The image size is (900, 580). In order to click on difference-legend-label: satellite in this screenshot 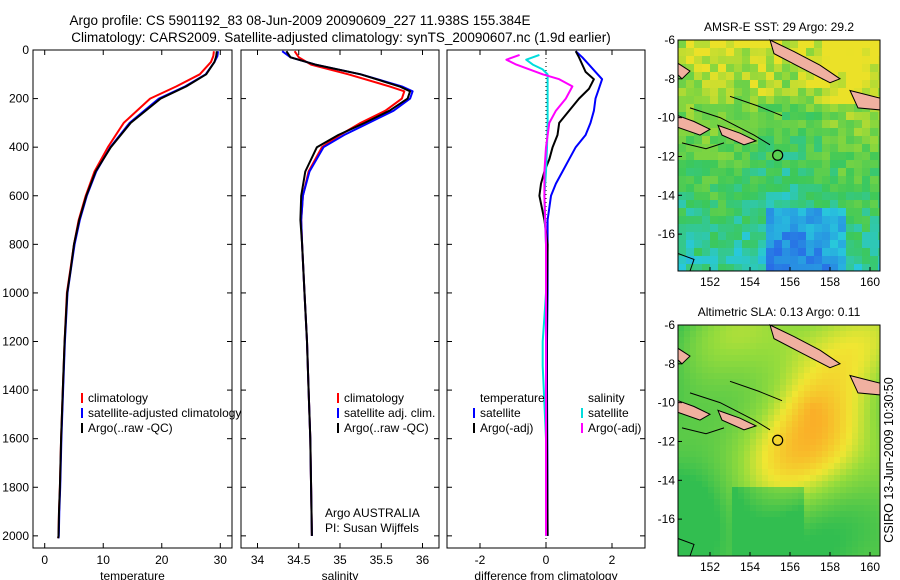, I will do `click(500, 413)`.